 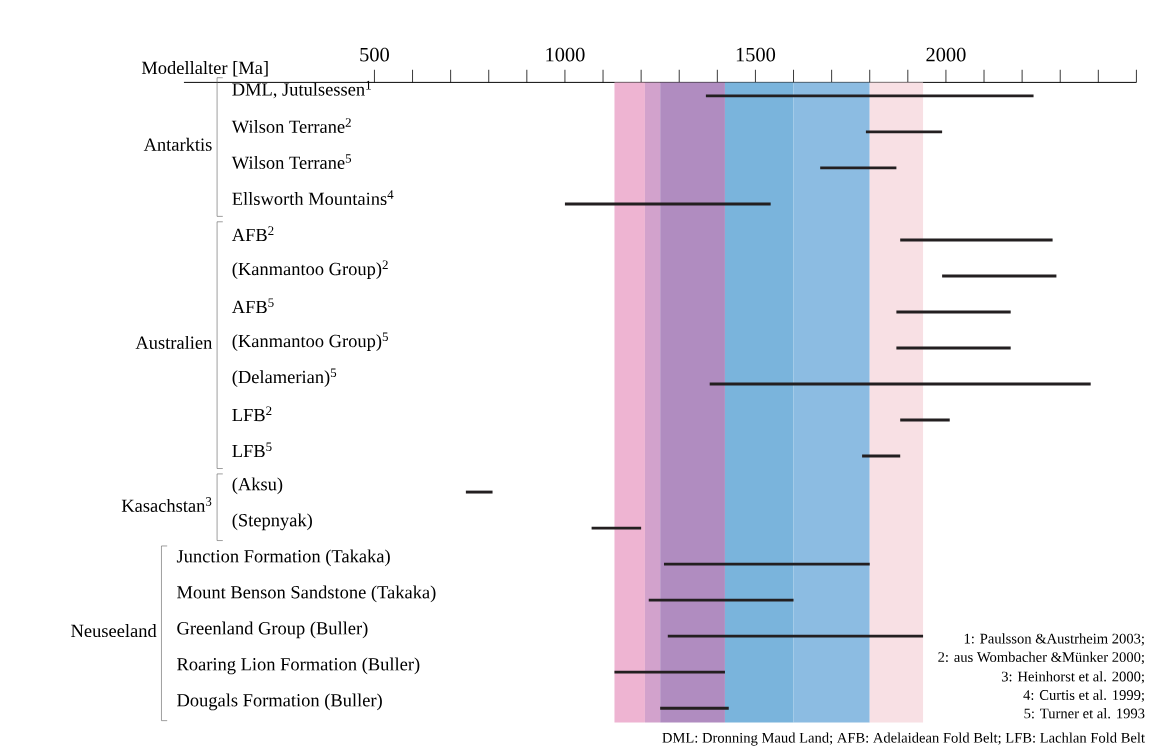 What do you see at coordinates (1054, 639) in the screenshot?
I see `annotation: 1: Paulsson &Austrheim 2003;` at bounding box center [1054, 639].